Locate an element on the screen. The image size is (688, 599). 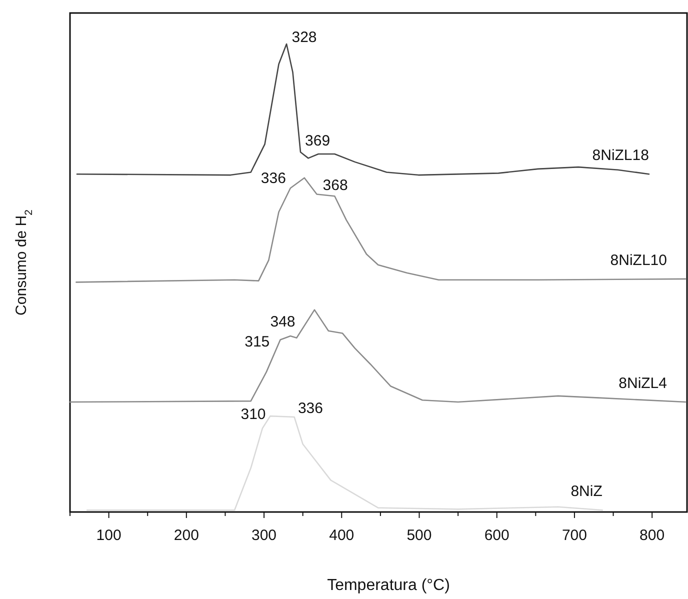
x-tick-label: 200 is located at coordinates (186, 535).